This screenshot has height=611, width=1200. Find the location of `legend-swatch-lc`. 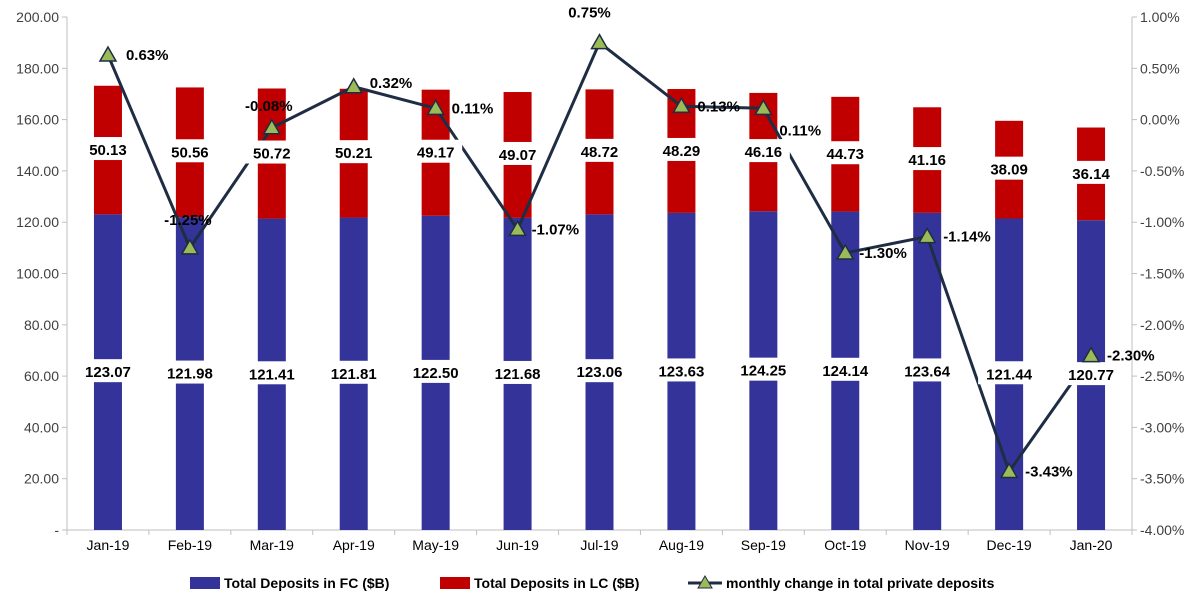

legend-swatch-lc is located at coordinates (455, 583).